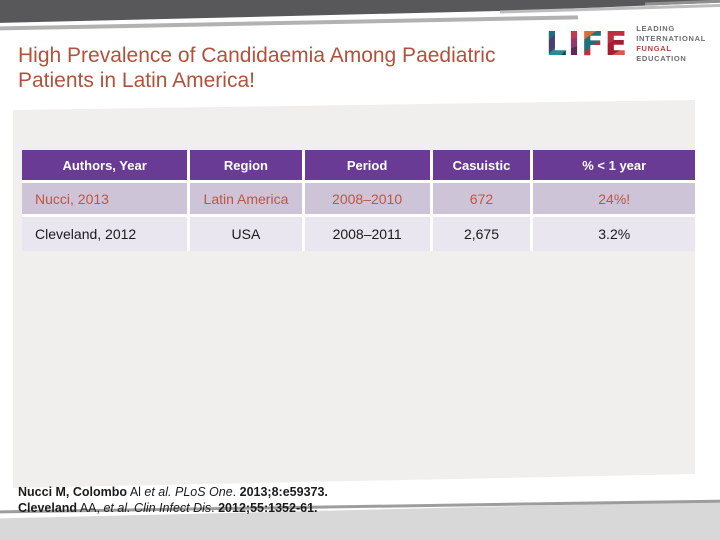 This screenshot has width=720, height=540. I want to click on logo-letter-i: I, so click(574, 44).